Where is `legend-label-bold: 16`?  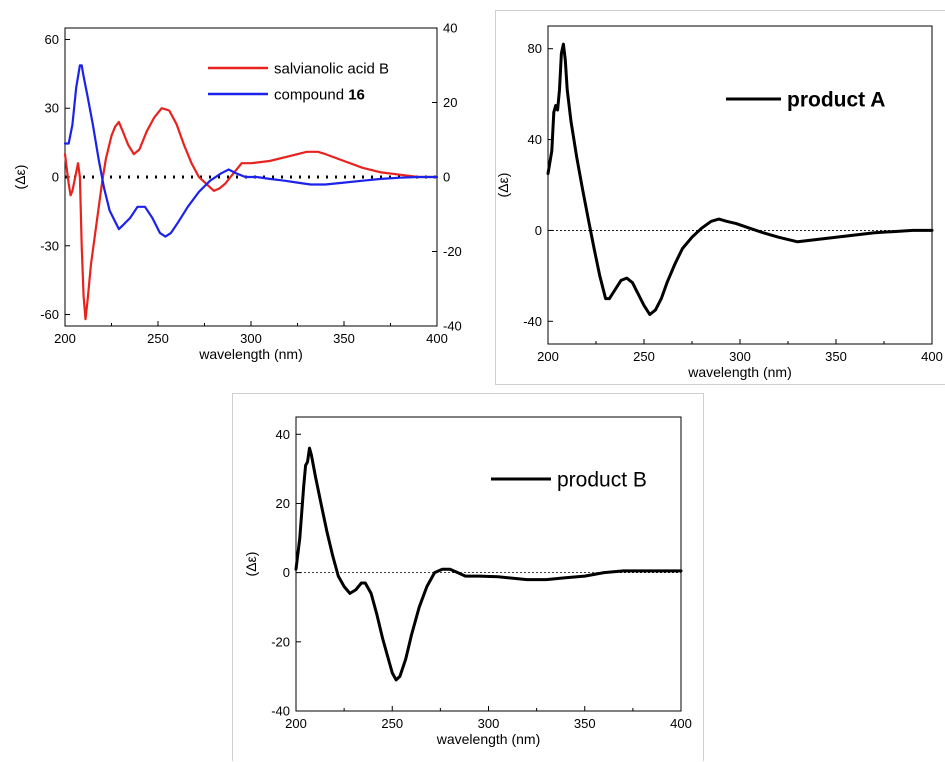 legend-label-bold: 16 is located at coordinates (356, 94).